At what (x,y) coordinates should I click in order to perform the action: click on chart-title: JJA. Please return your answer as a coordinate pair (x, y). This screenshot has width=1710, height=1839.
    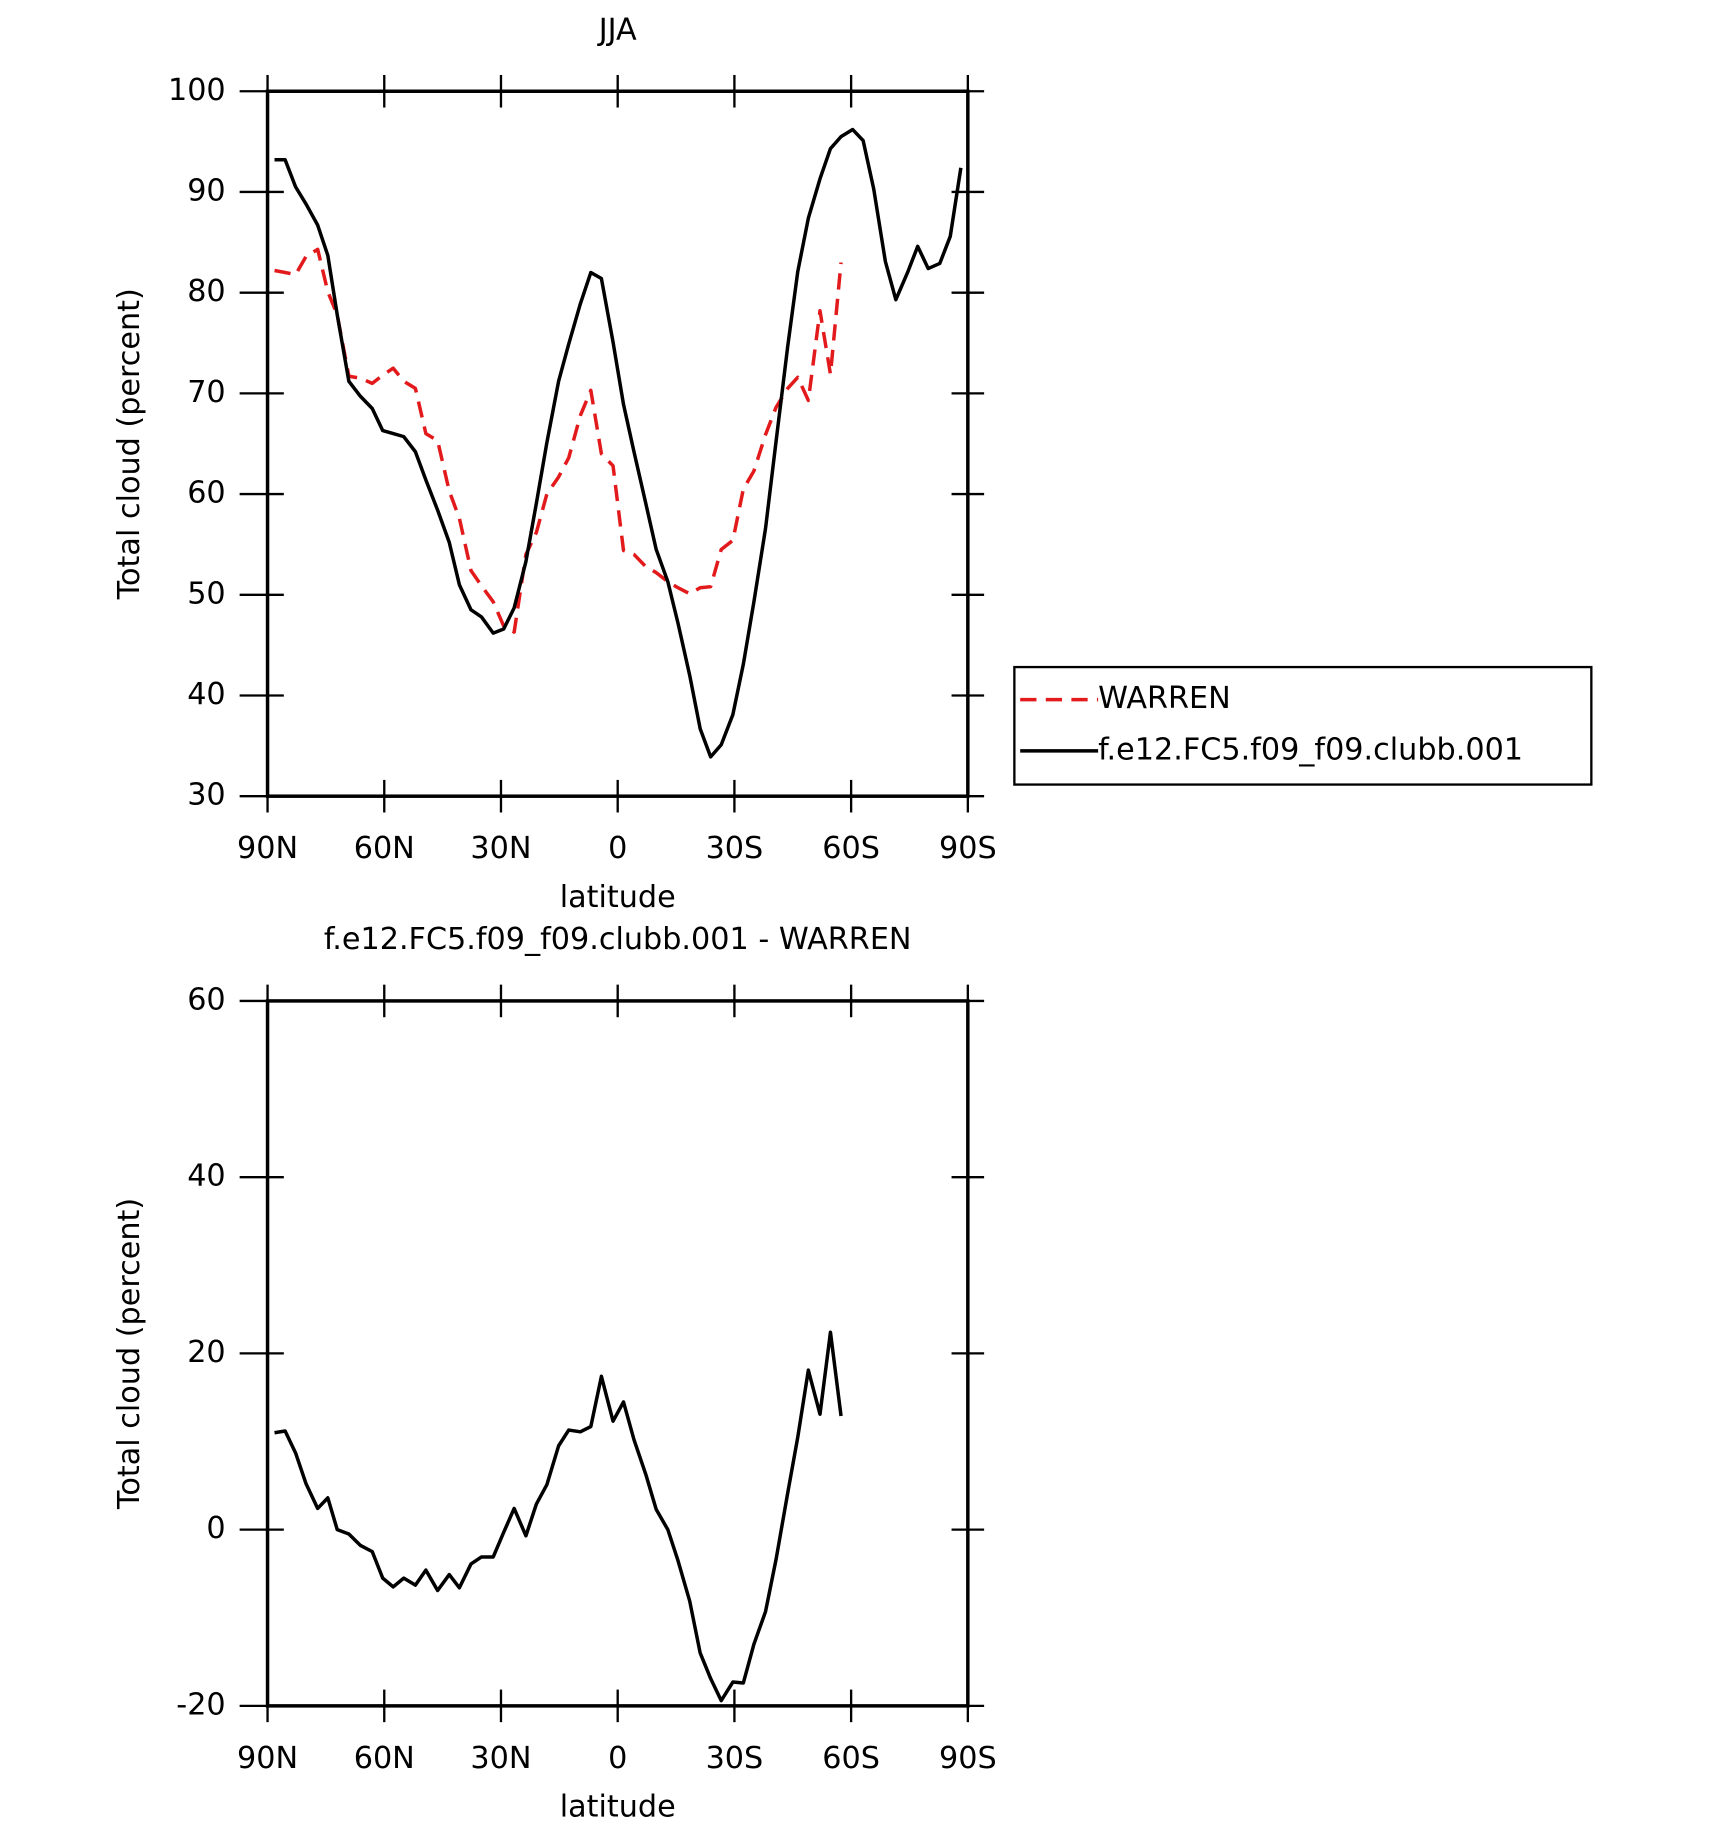
    Looking at the image, I should click on (617, 29).